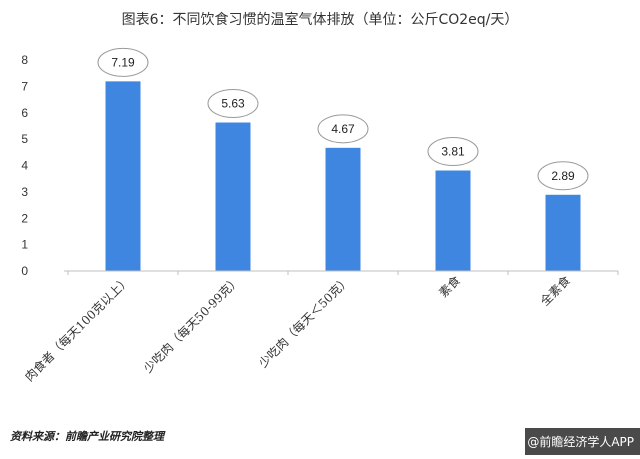  Describe the element at coordinates (24, 245) in the screenshot. I see `y-tick-label: 1` at that location.